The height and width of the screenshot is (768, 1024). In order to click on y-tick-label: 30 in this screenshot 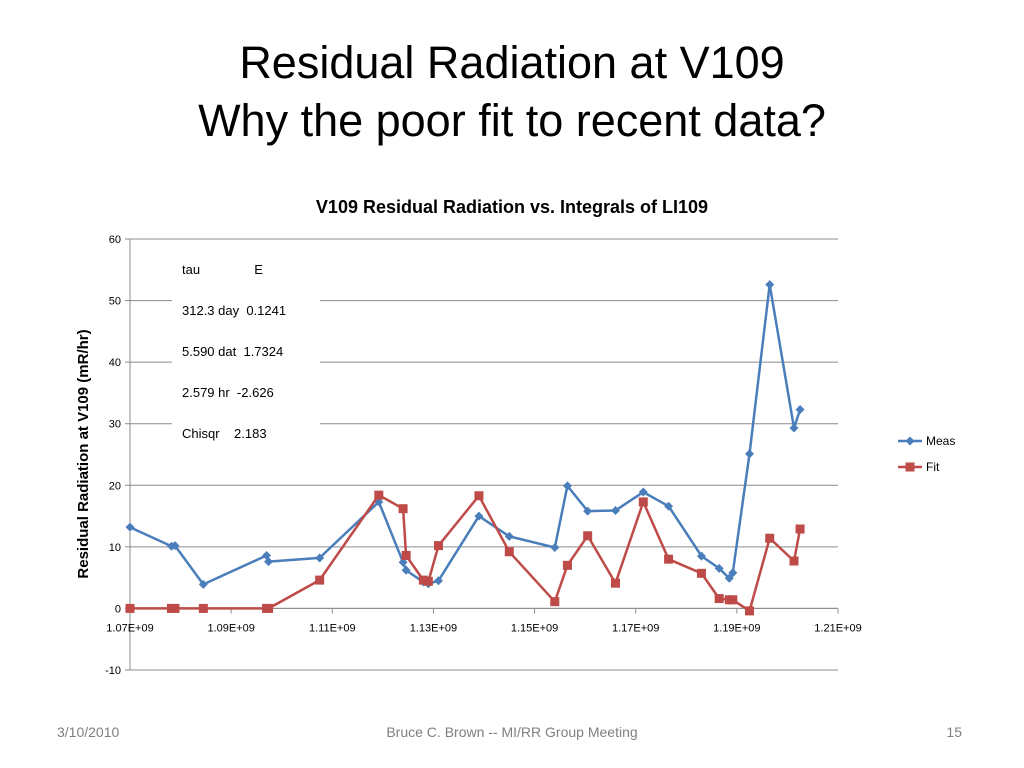, I will do `click(115, 425)`.